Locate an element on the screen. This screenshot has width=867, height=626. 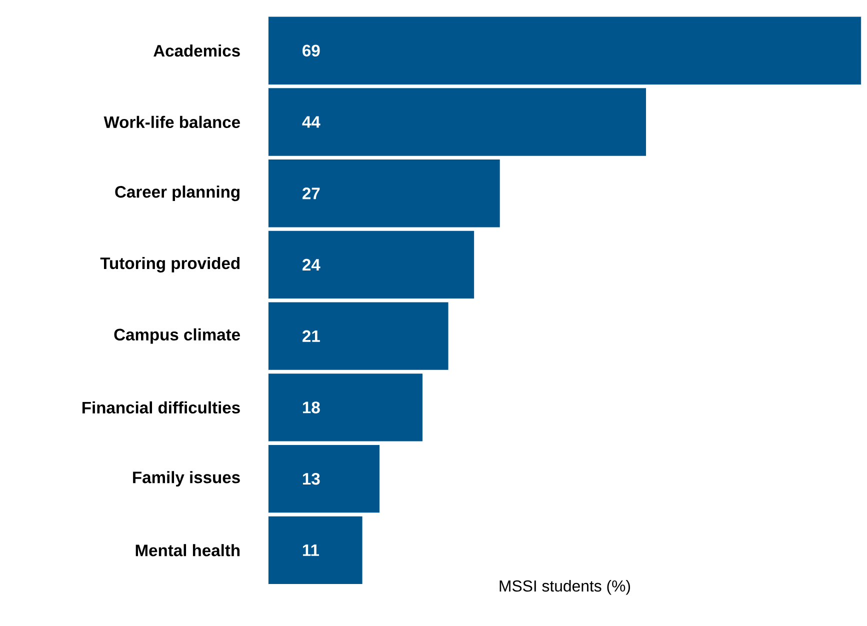
x-axis-title: MSSI students (%) is located at coordinates (565, 587).